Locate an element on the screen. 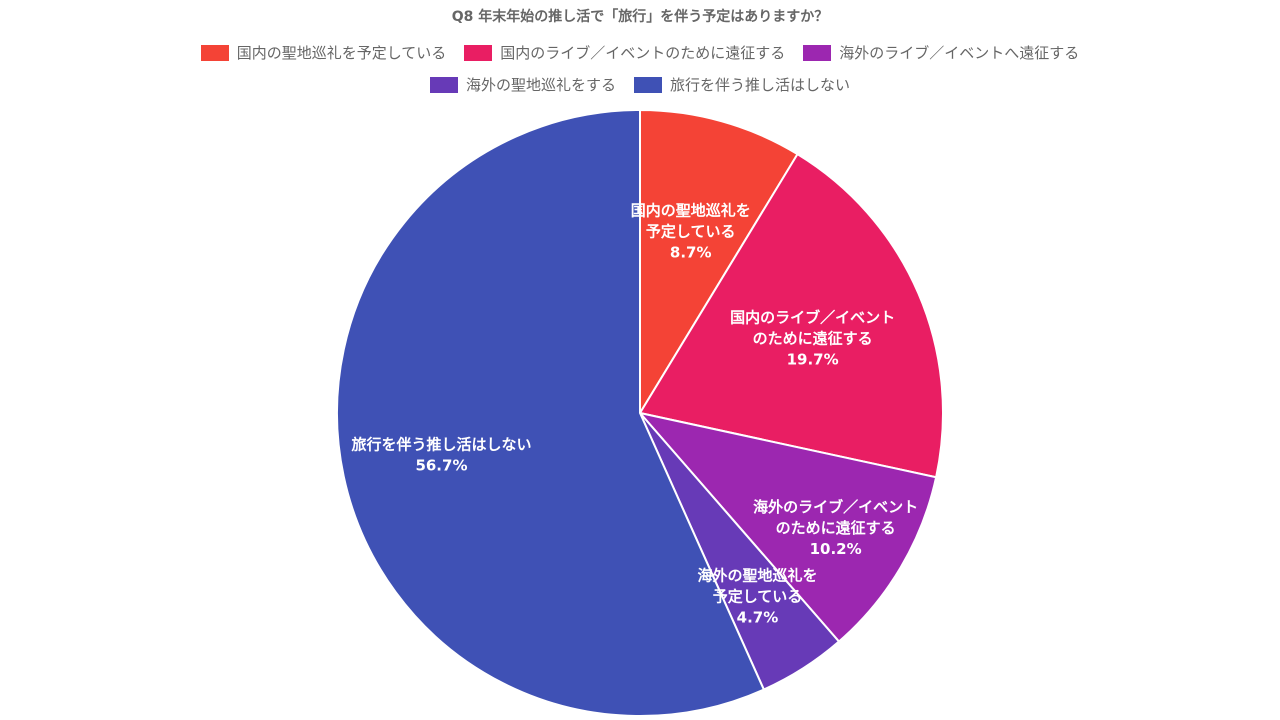 The image size is (1280, 720). slice-domestic-live-label: 19.7% is located at coordinates (813, 359).